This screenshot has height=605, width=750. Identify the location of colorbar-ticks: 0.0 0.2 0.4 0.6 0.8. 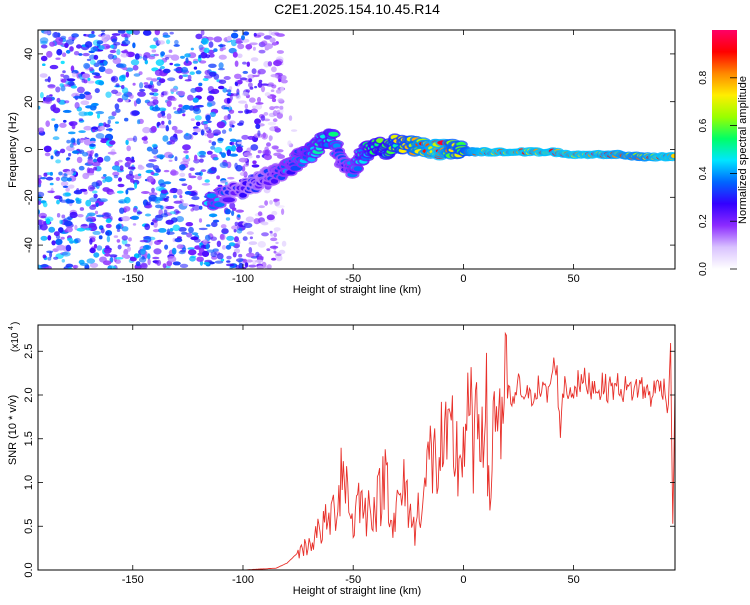
(717, 173).